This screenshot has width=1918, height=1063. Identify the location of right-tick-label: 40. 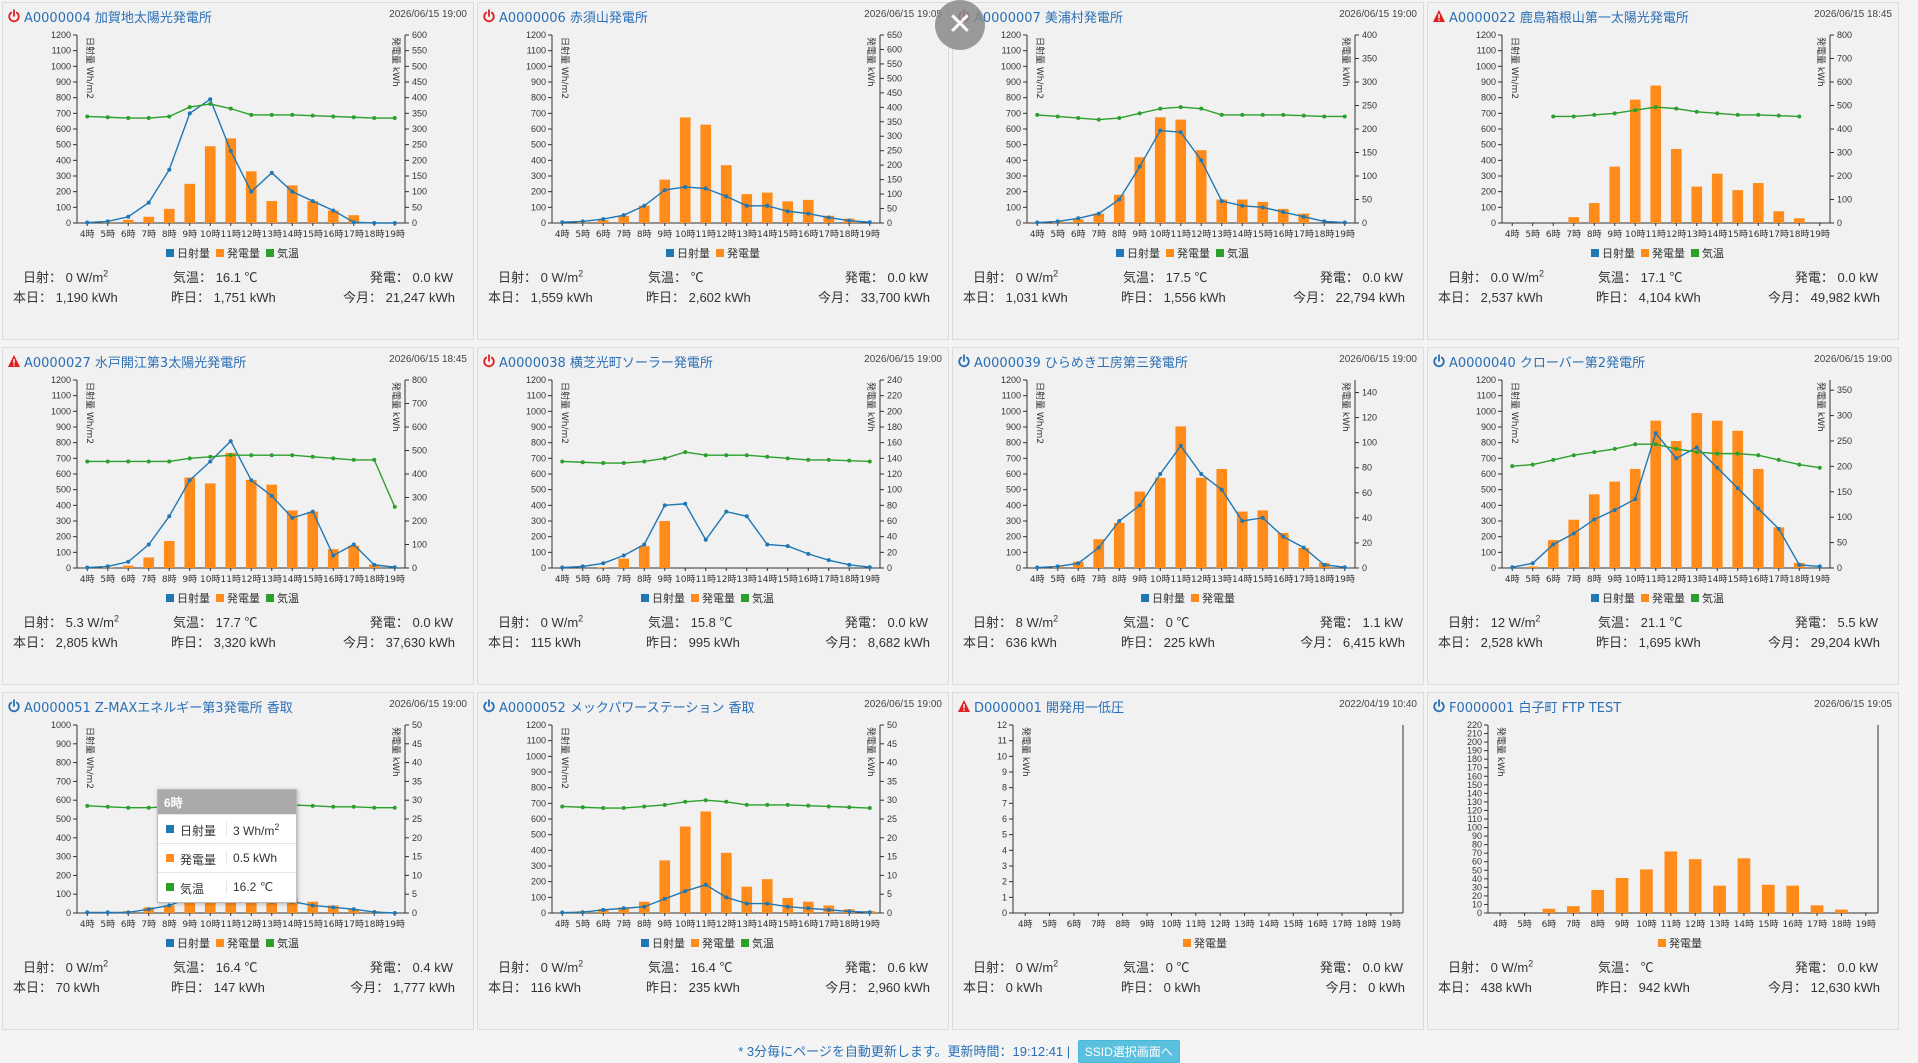
(1367, 518).